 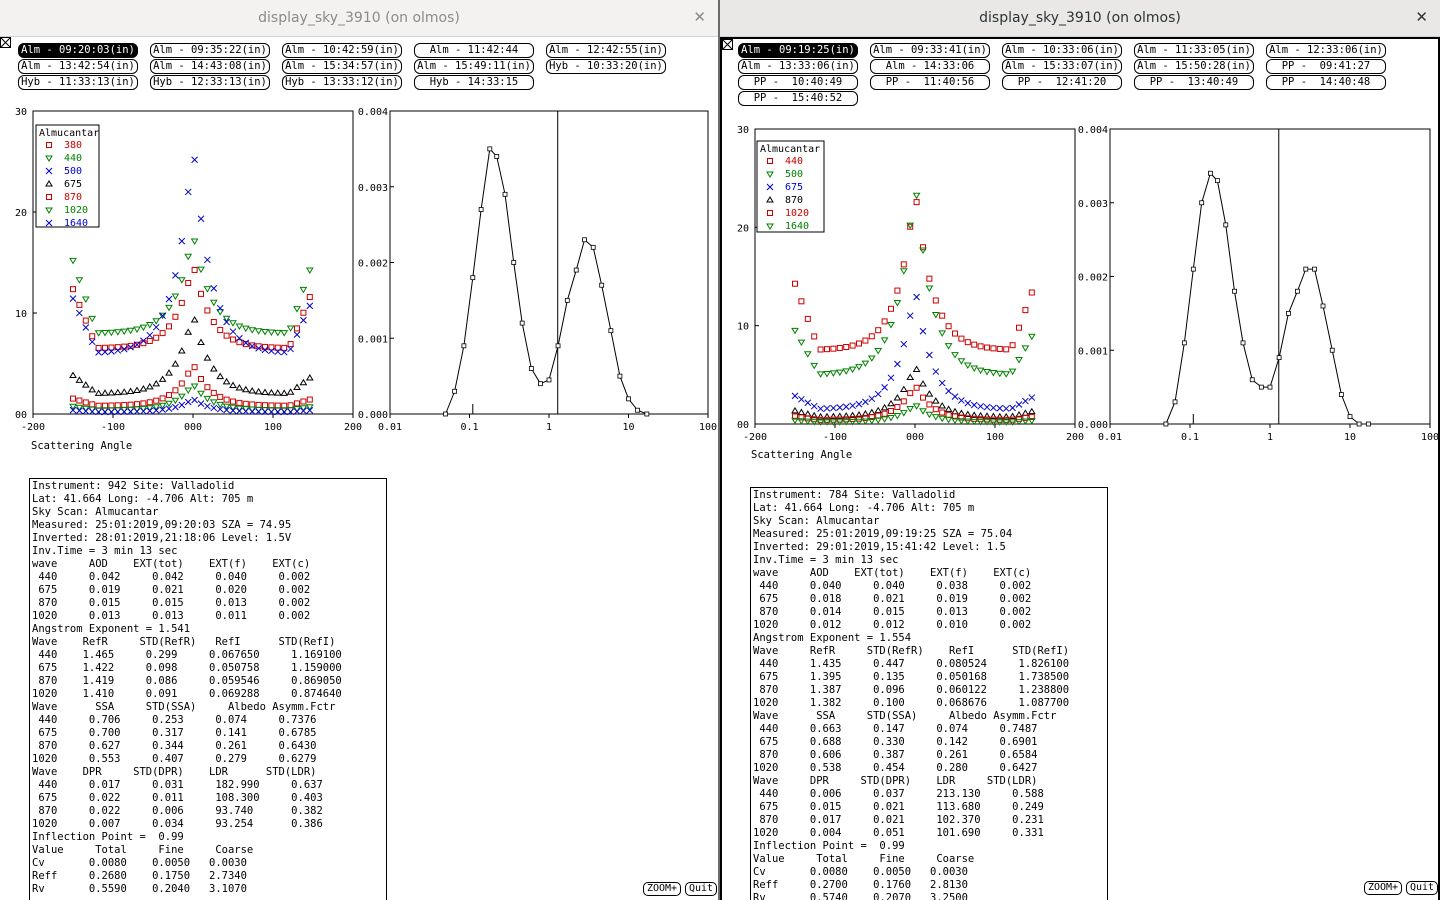 I want to click on scan-button: Alm - 15:50:28(in), so click(x=1194, y=66).